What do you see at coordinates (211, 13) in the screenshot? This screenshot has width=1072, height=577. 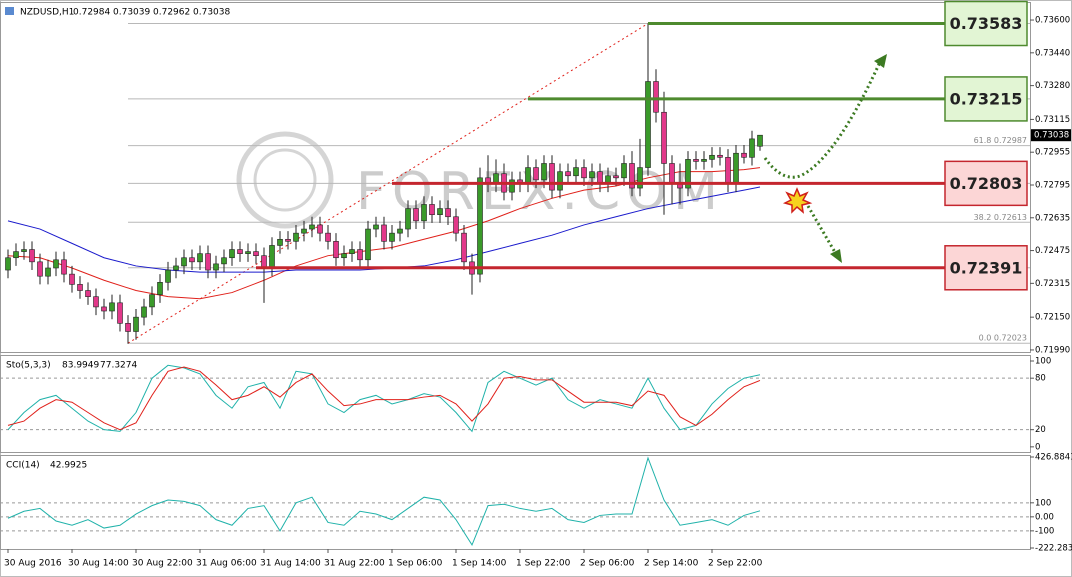 I see `last-close: 0.73038` at bounding box center [211, 13].